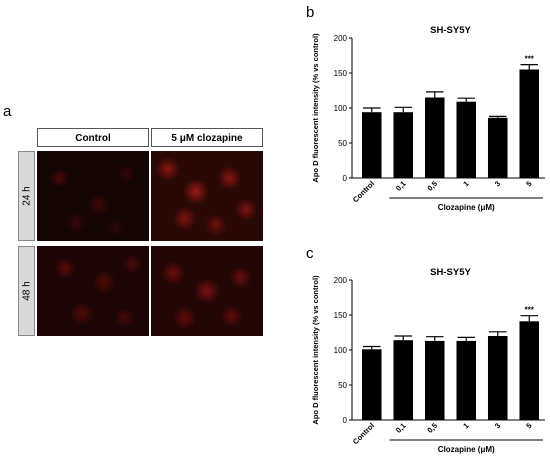 This screenshot has width=550, height=457. What do you see at coordinates (93, 291) in the screenshot?
I see `micrograph-control-48h` at bounding box center [93, 291].